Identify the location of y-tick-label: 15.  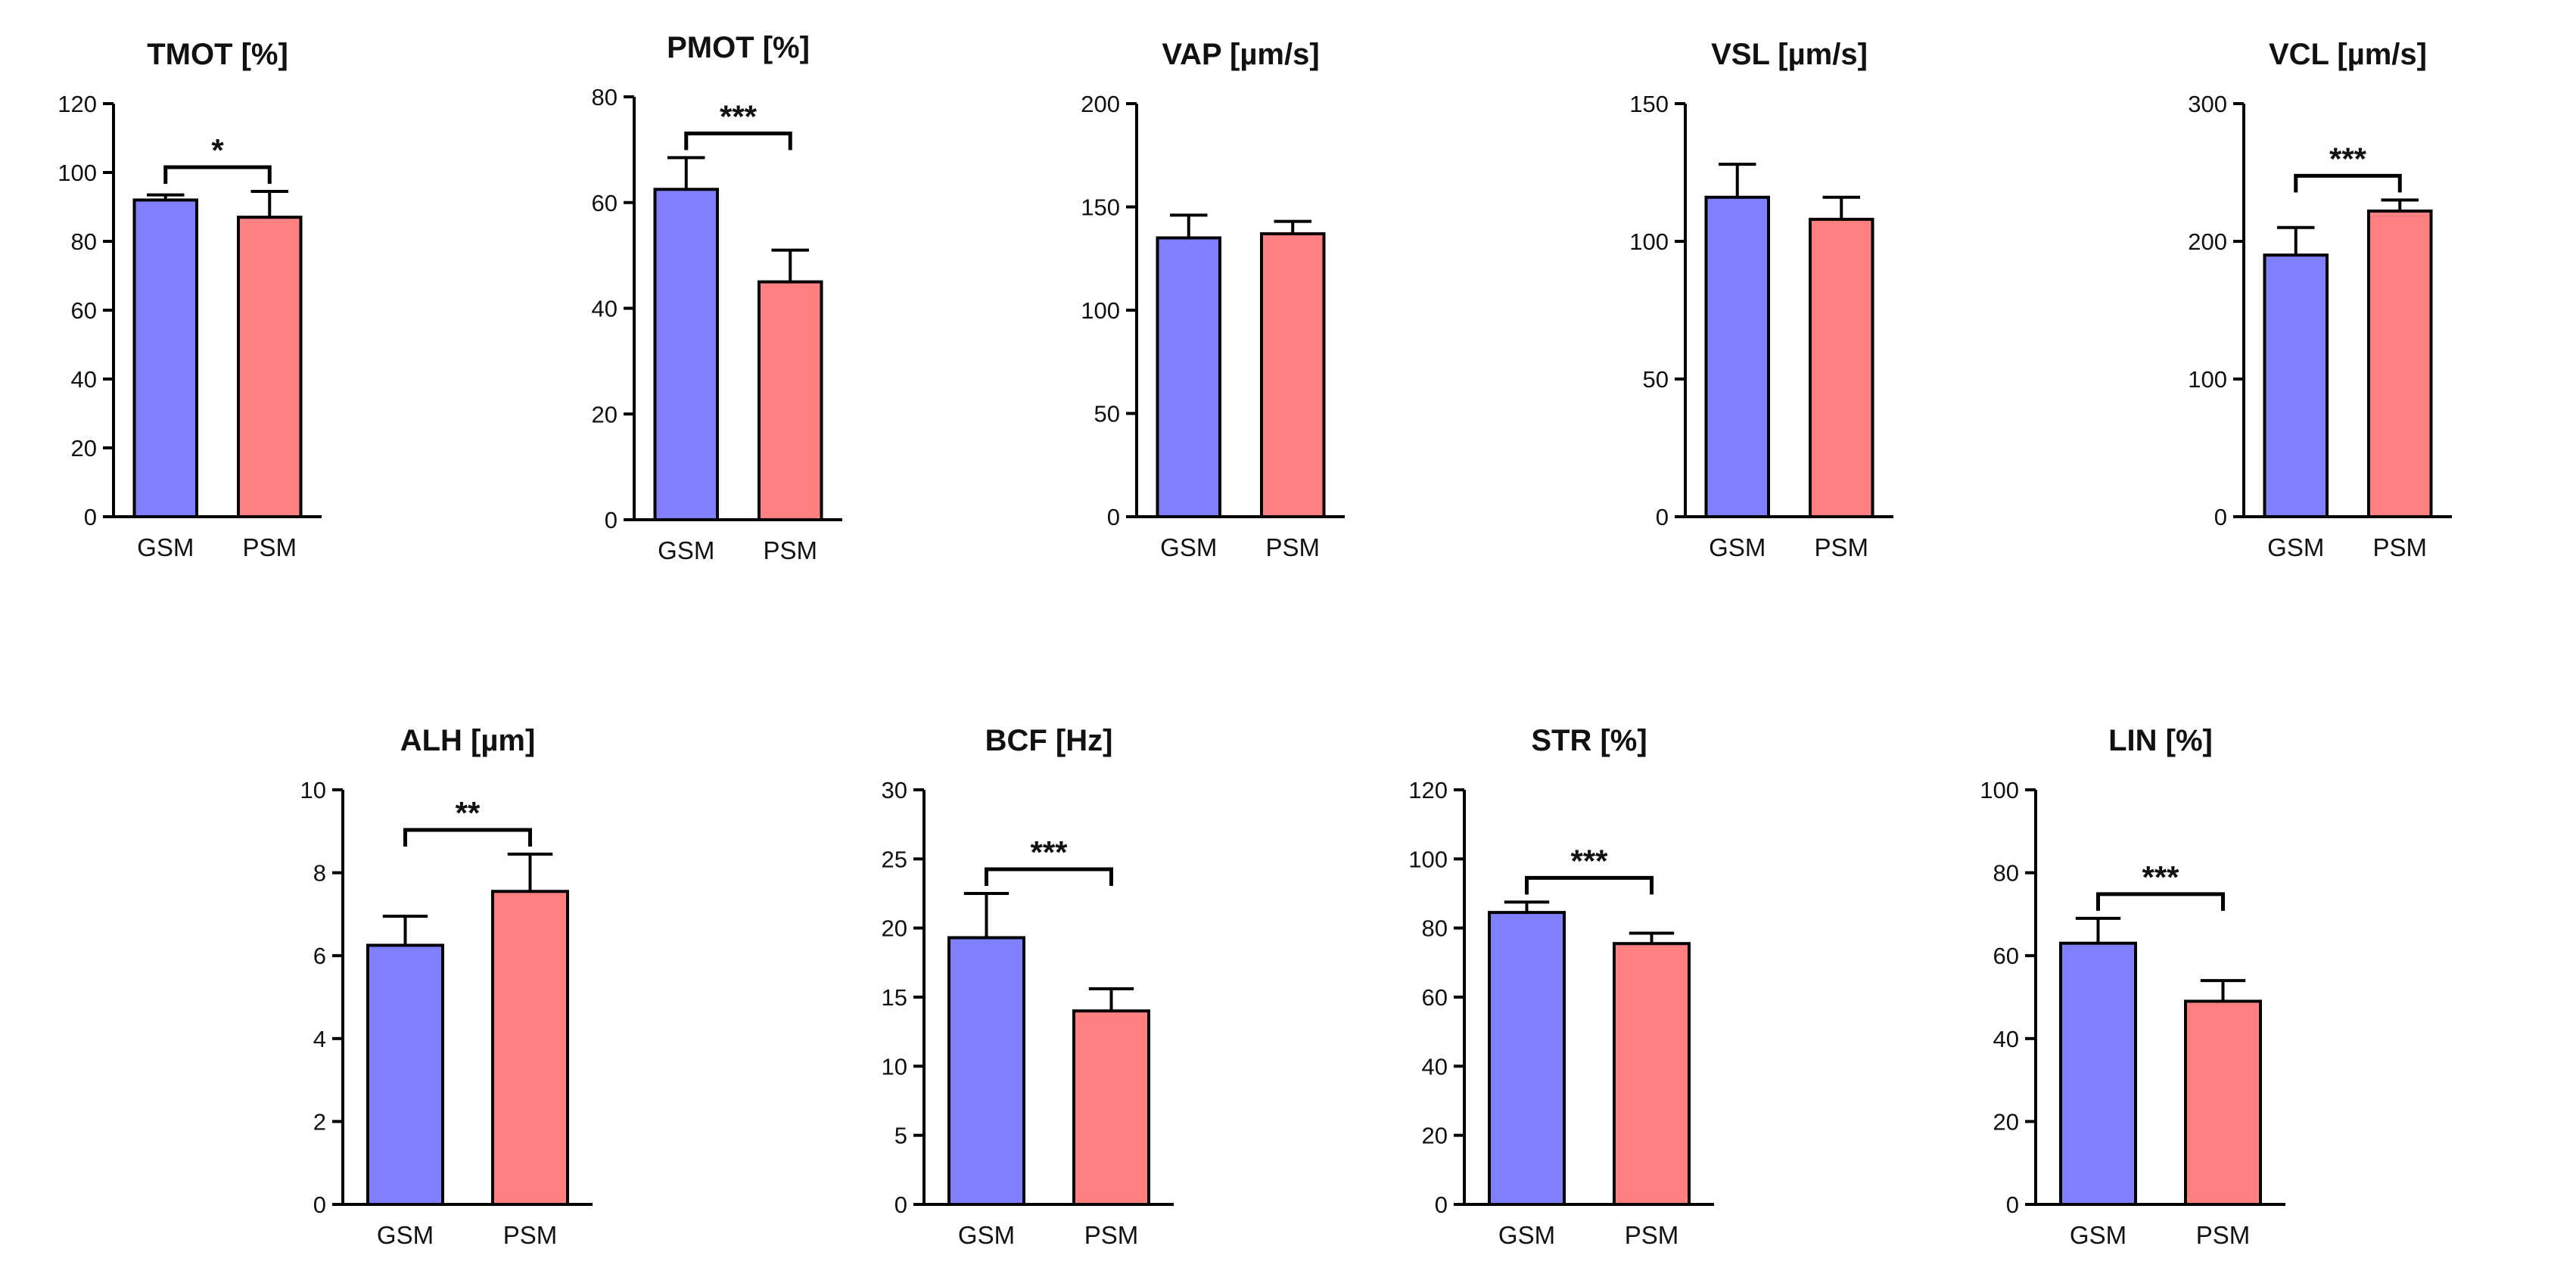
(894, 997).